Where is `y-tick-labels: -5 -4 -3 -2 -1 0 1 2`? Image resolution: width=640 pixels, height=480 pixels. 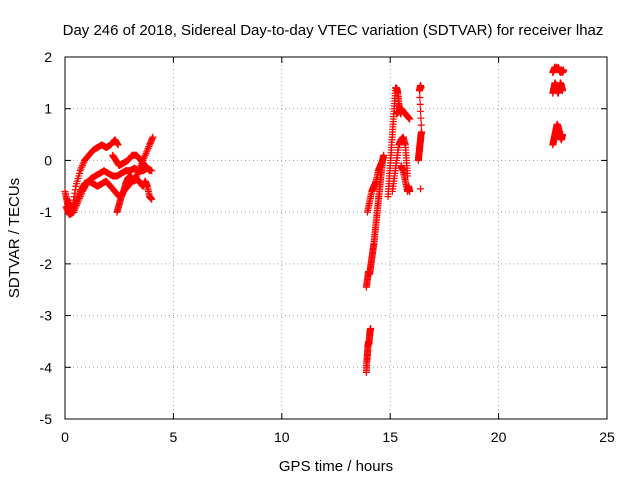
y-tick-labels: -5 -4 -3 -2 -1 0 1 2 is located at coordinates (46, 238).